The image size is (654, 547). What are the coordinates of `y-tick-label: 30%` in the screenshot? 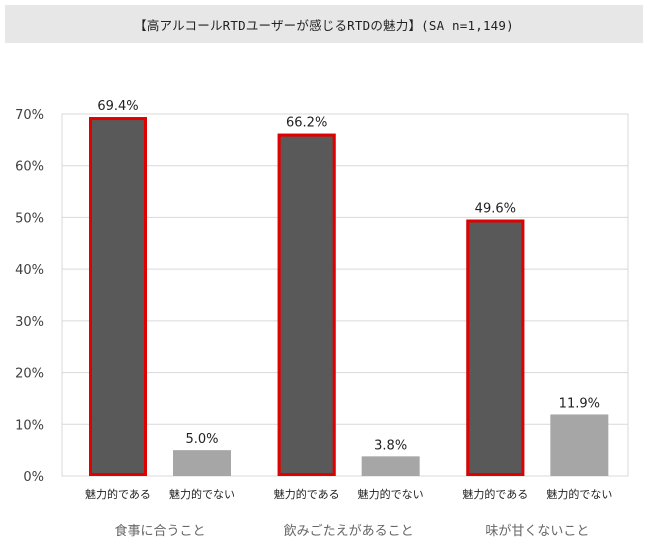 It's located at (29, 322).